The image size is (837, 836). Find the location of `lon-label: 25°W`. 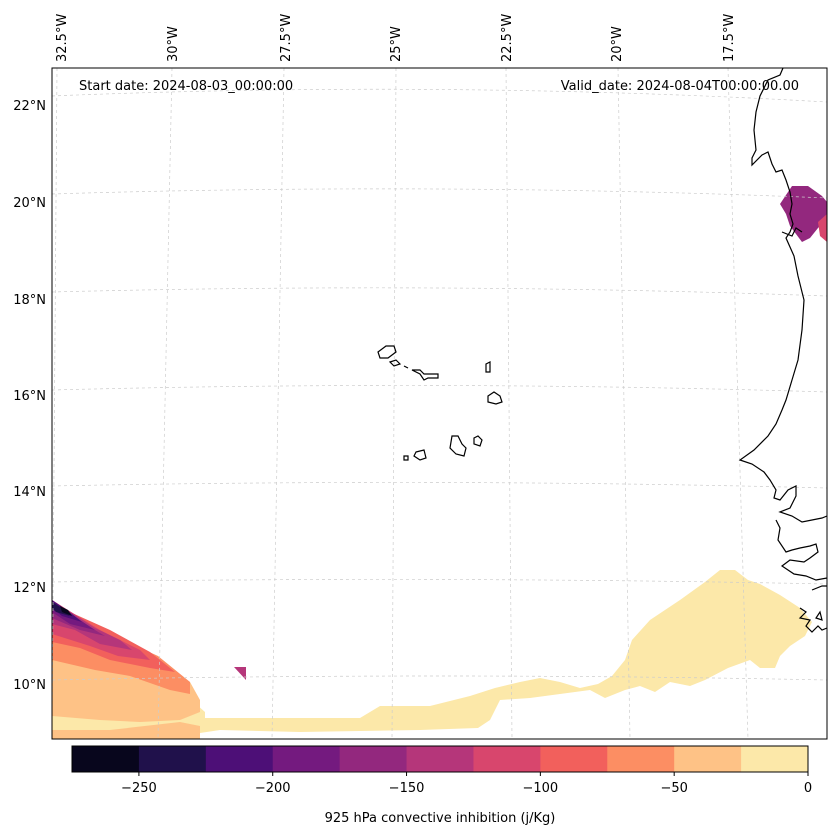

lon-label: 25°W is located at coordinates (396, 44).